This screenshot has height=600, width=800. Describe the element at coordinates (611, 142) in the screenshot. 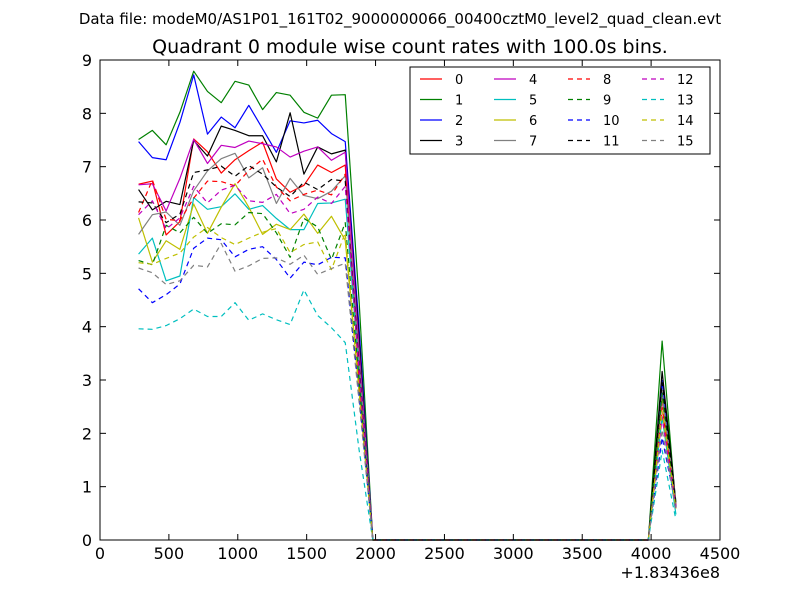

I see `legend-label-11: 11` at that location.